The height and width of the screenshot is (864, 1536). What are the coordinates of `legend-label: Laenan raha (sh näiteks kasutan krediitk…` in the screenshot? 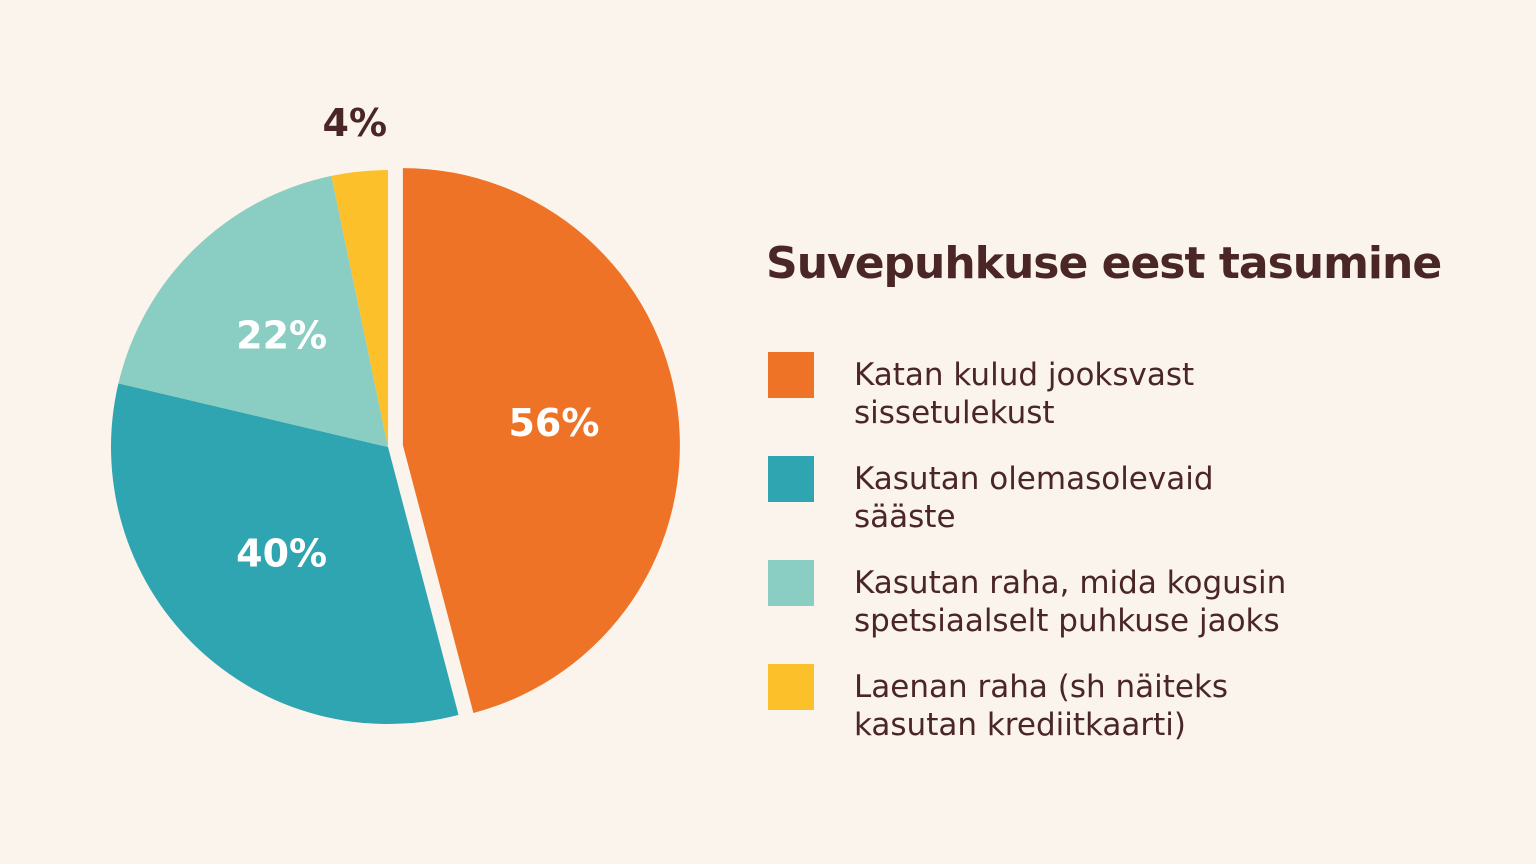 It's located at (1041, 706).